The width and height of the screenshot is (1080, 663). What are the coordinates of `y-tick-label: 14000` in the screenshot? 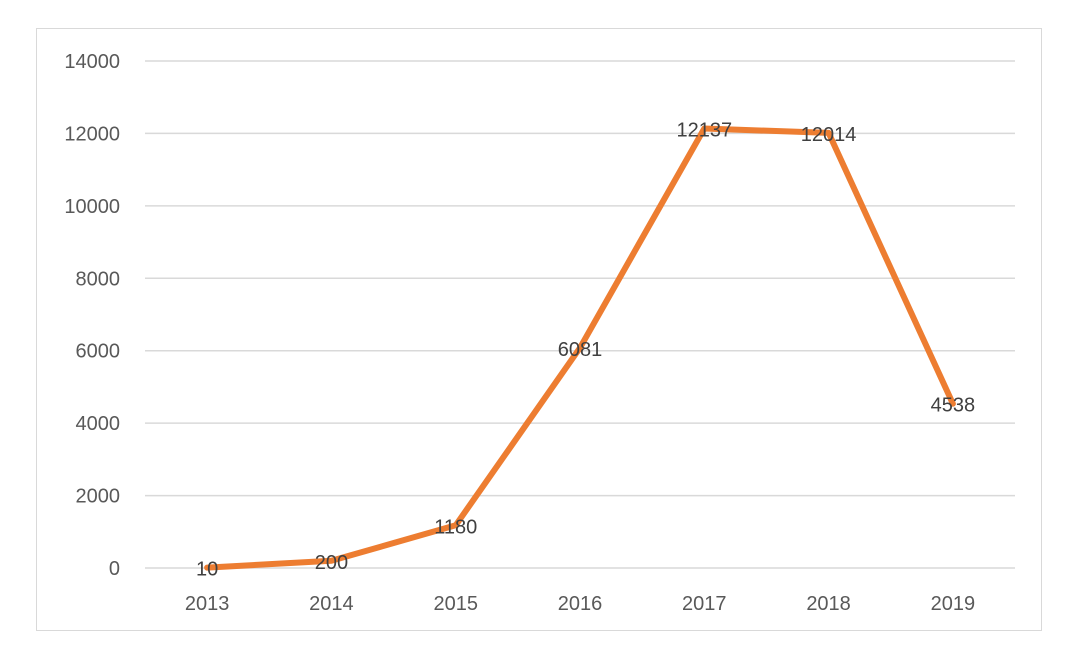 It's located at (92, 62).